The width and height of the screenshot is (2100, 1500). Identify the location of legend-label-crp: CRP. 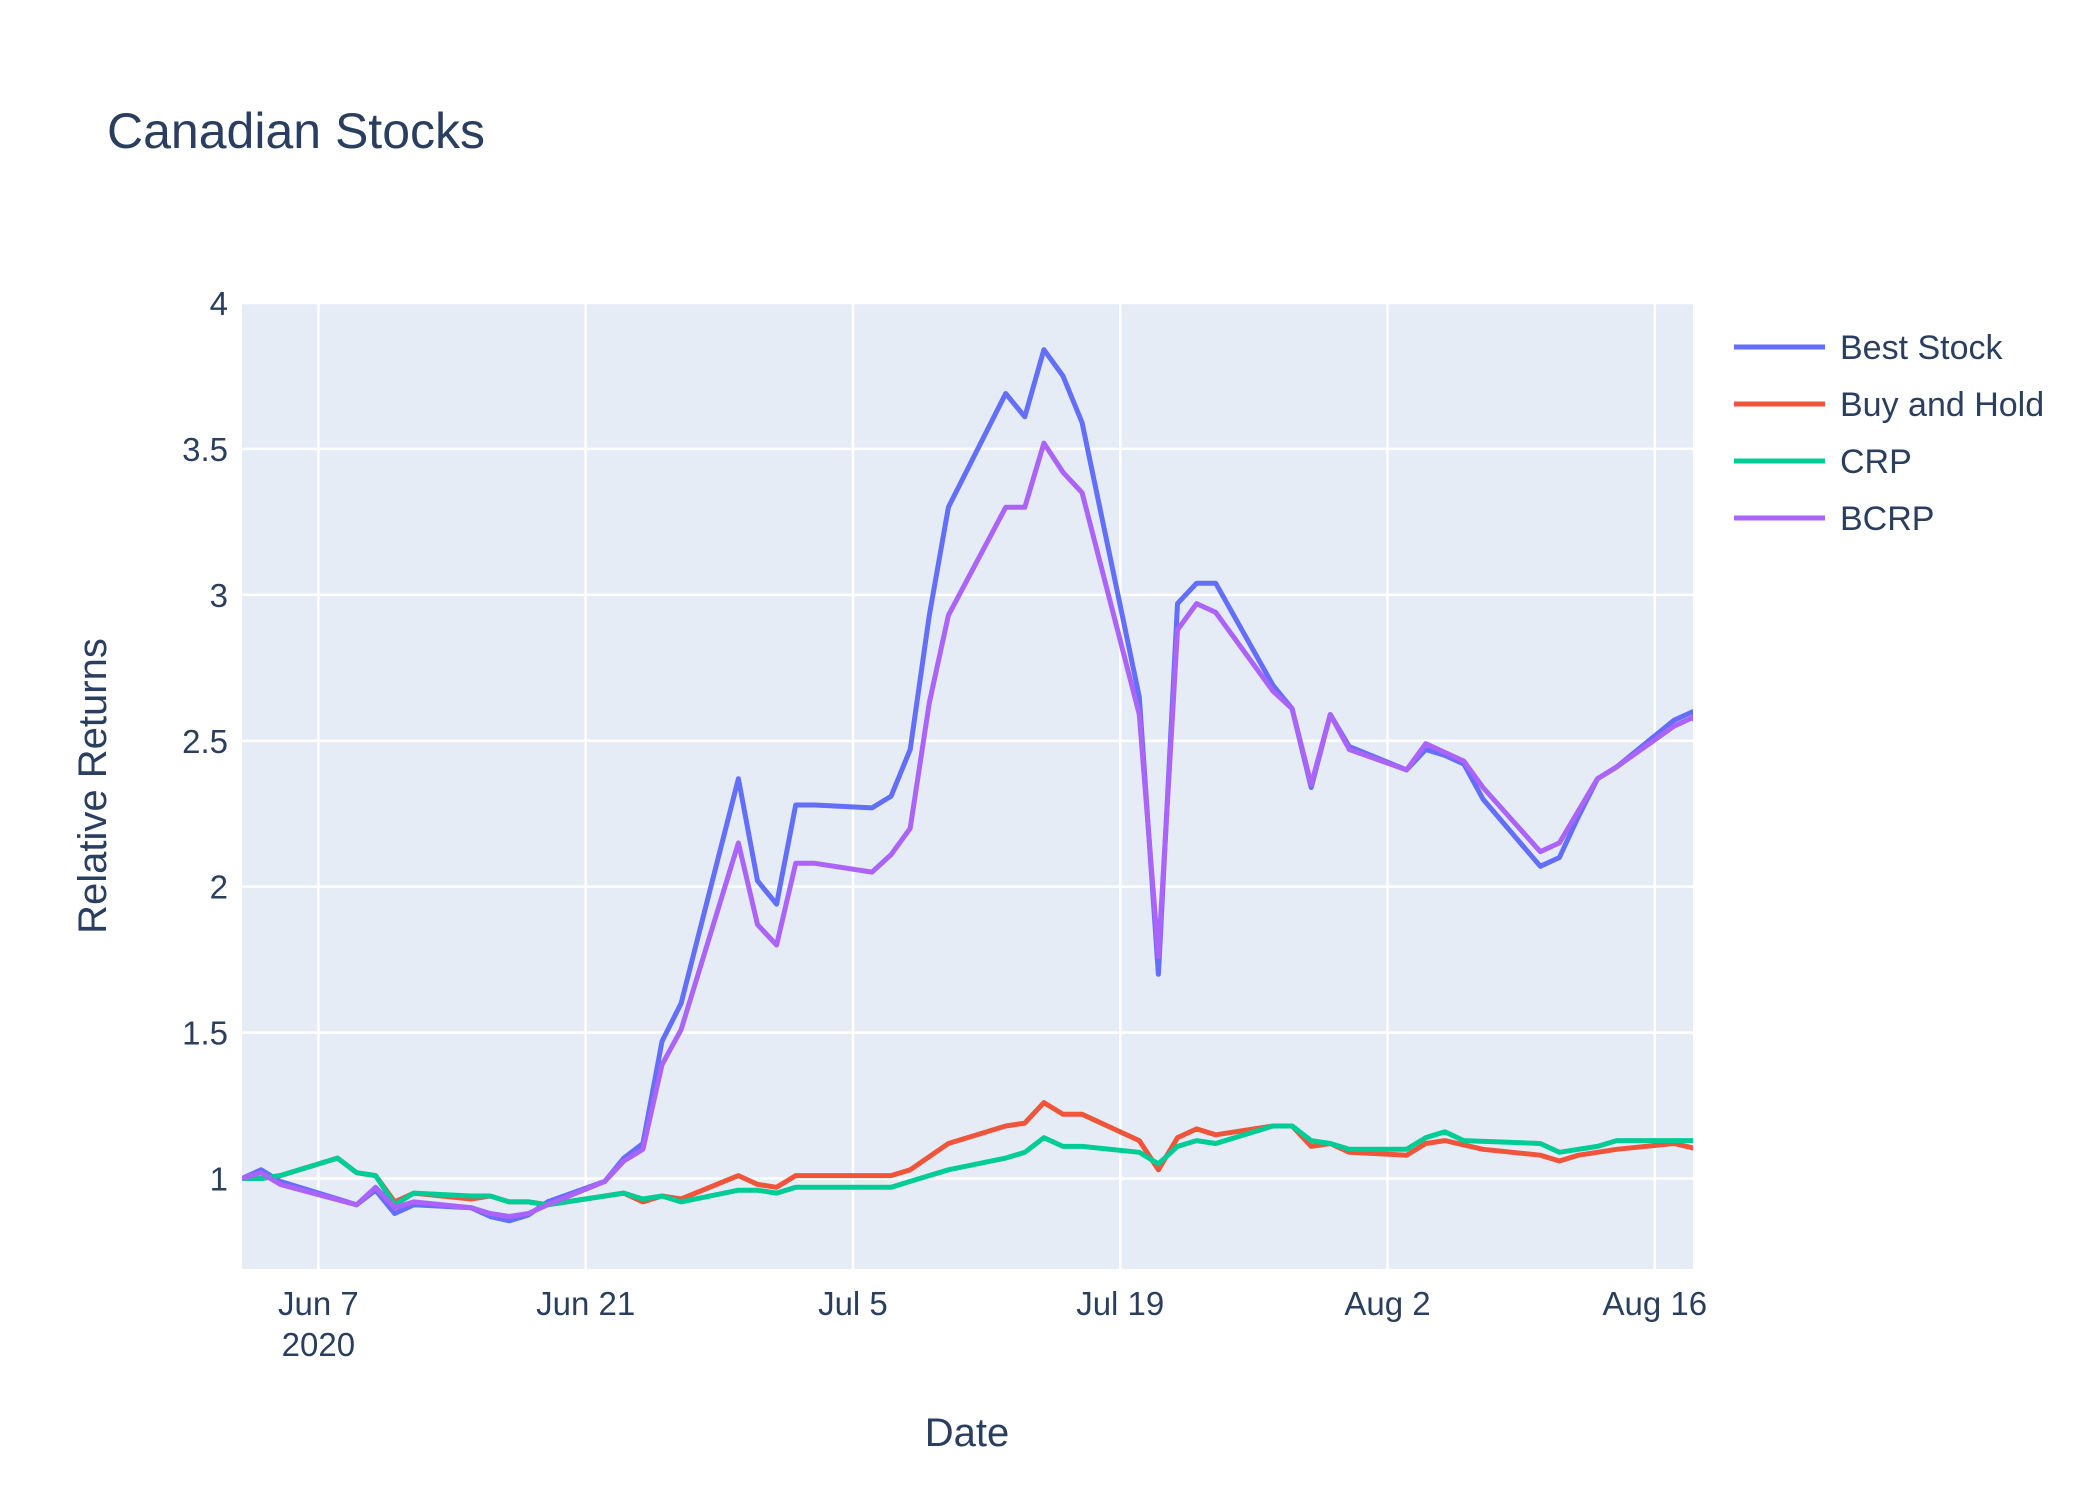
(1876, 462).